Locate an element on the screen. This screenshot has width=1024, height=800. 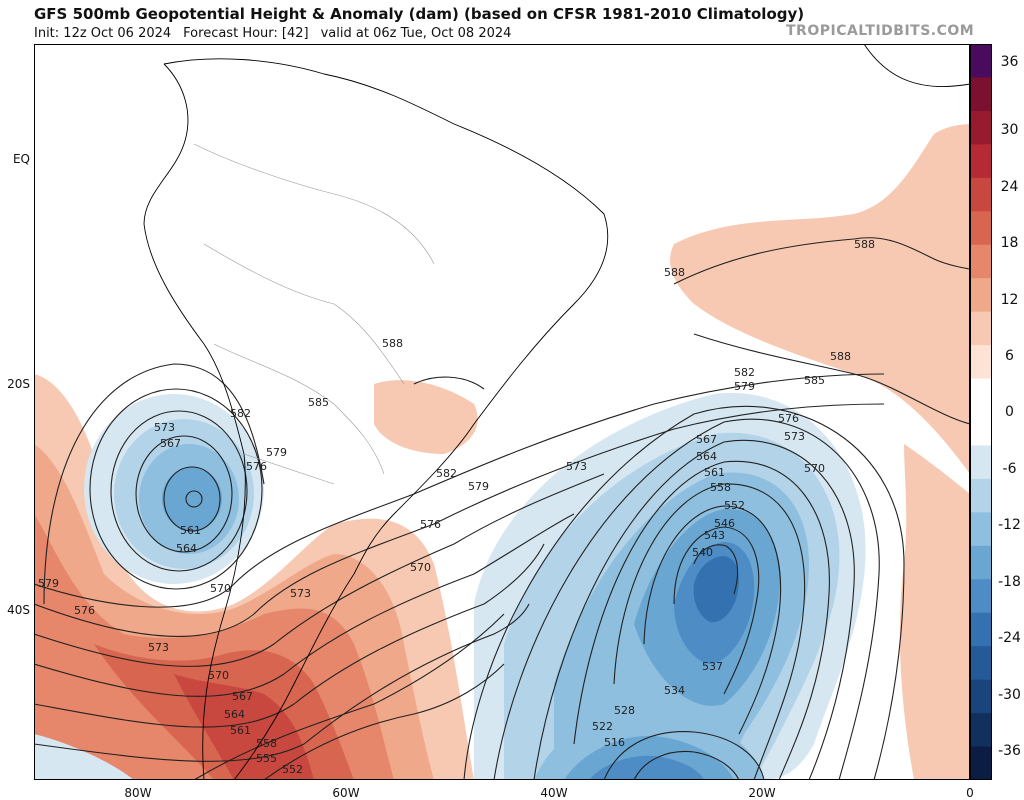
colorbar-tick: -18 is located at coordinates (1009, 582).